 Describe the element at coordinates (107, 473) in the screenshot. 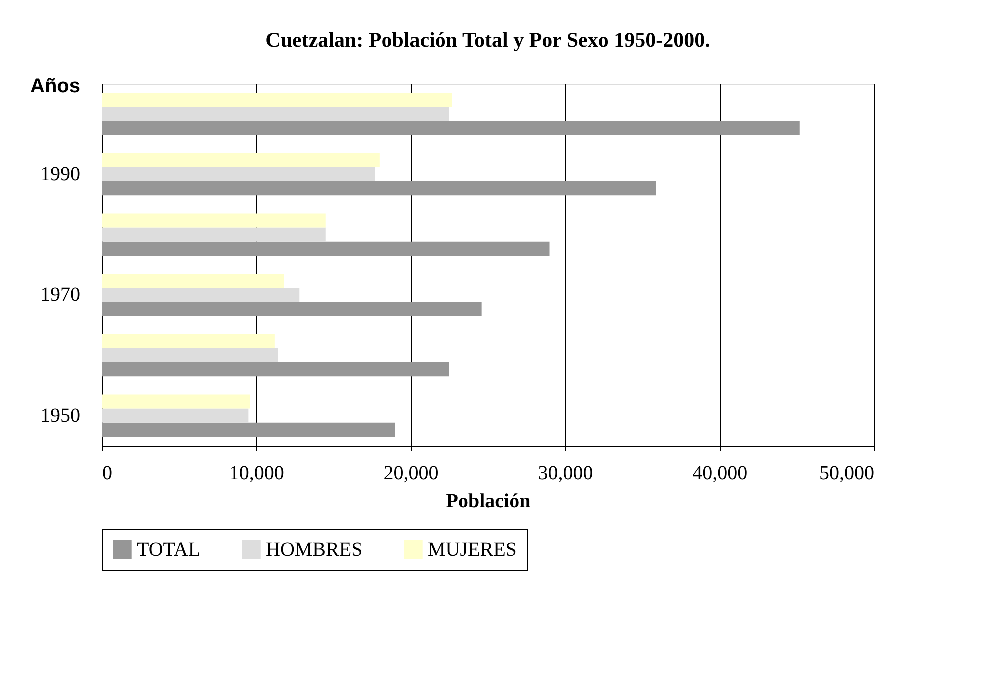

I see `x-tick-label: 0` at that location.